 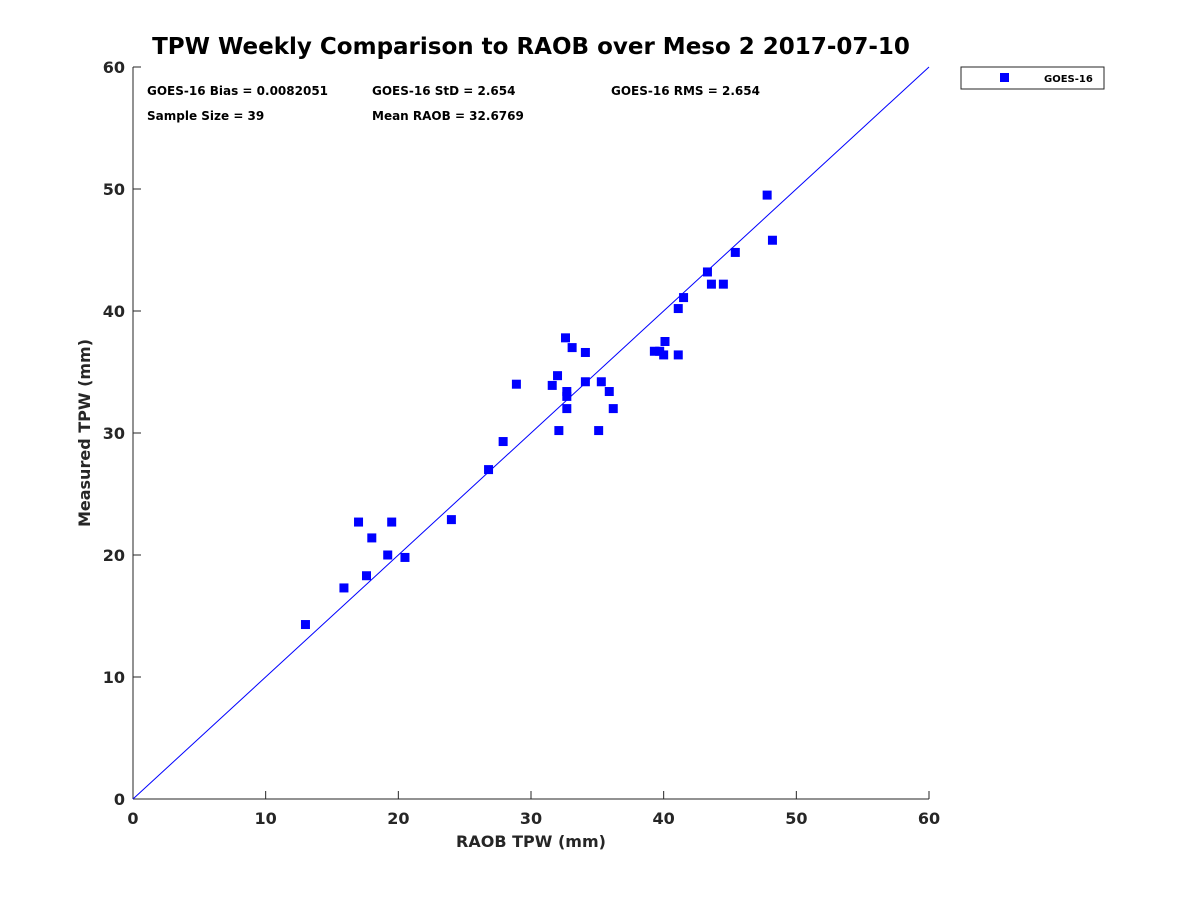 I want to click on y-tick-label: 30, so click(x=114, y=433).